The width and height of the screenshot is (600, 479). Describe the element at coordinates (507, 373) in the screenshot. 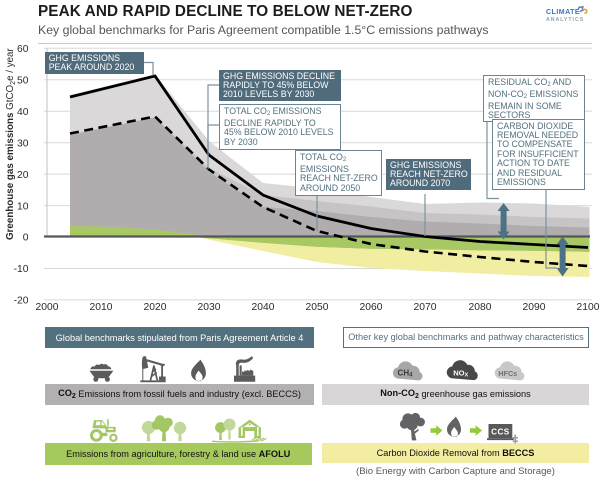

I see `svg-text: HFCs` at that location.